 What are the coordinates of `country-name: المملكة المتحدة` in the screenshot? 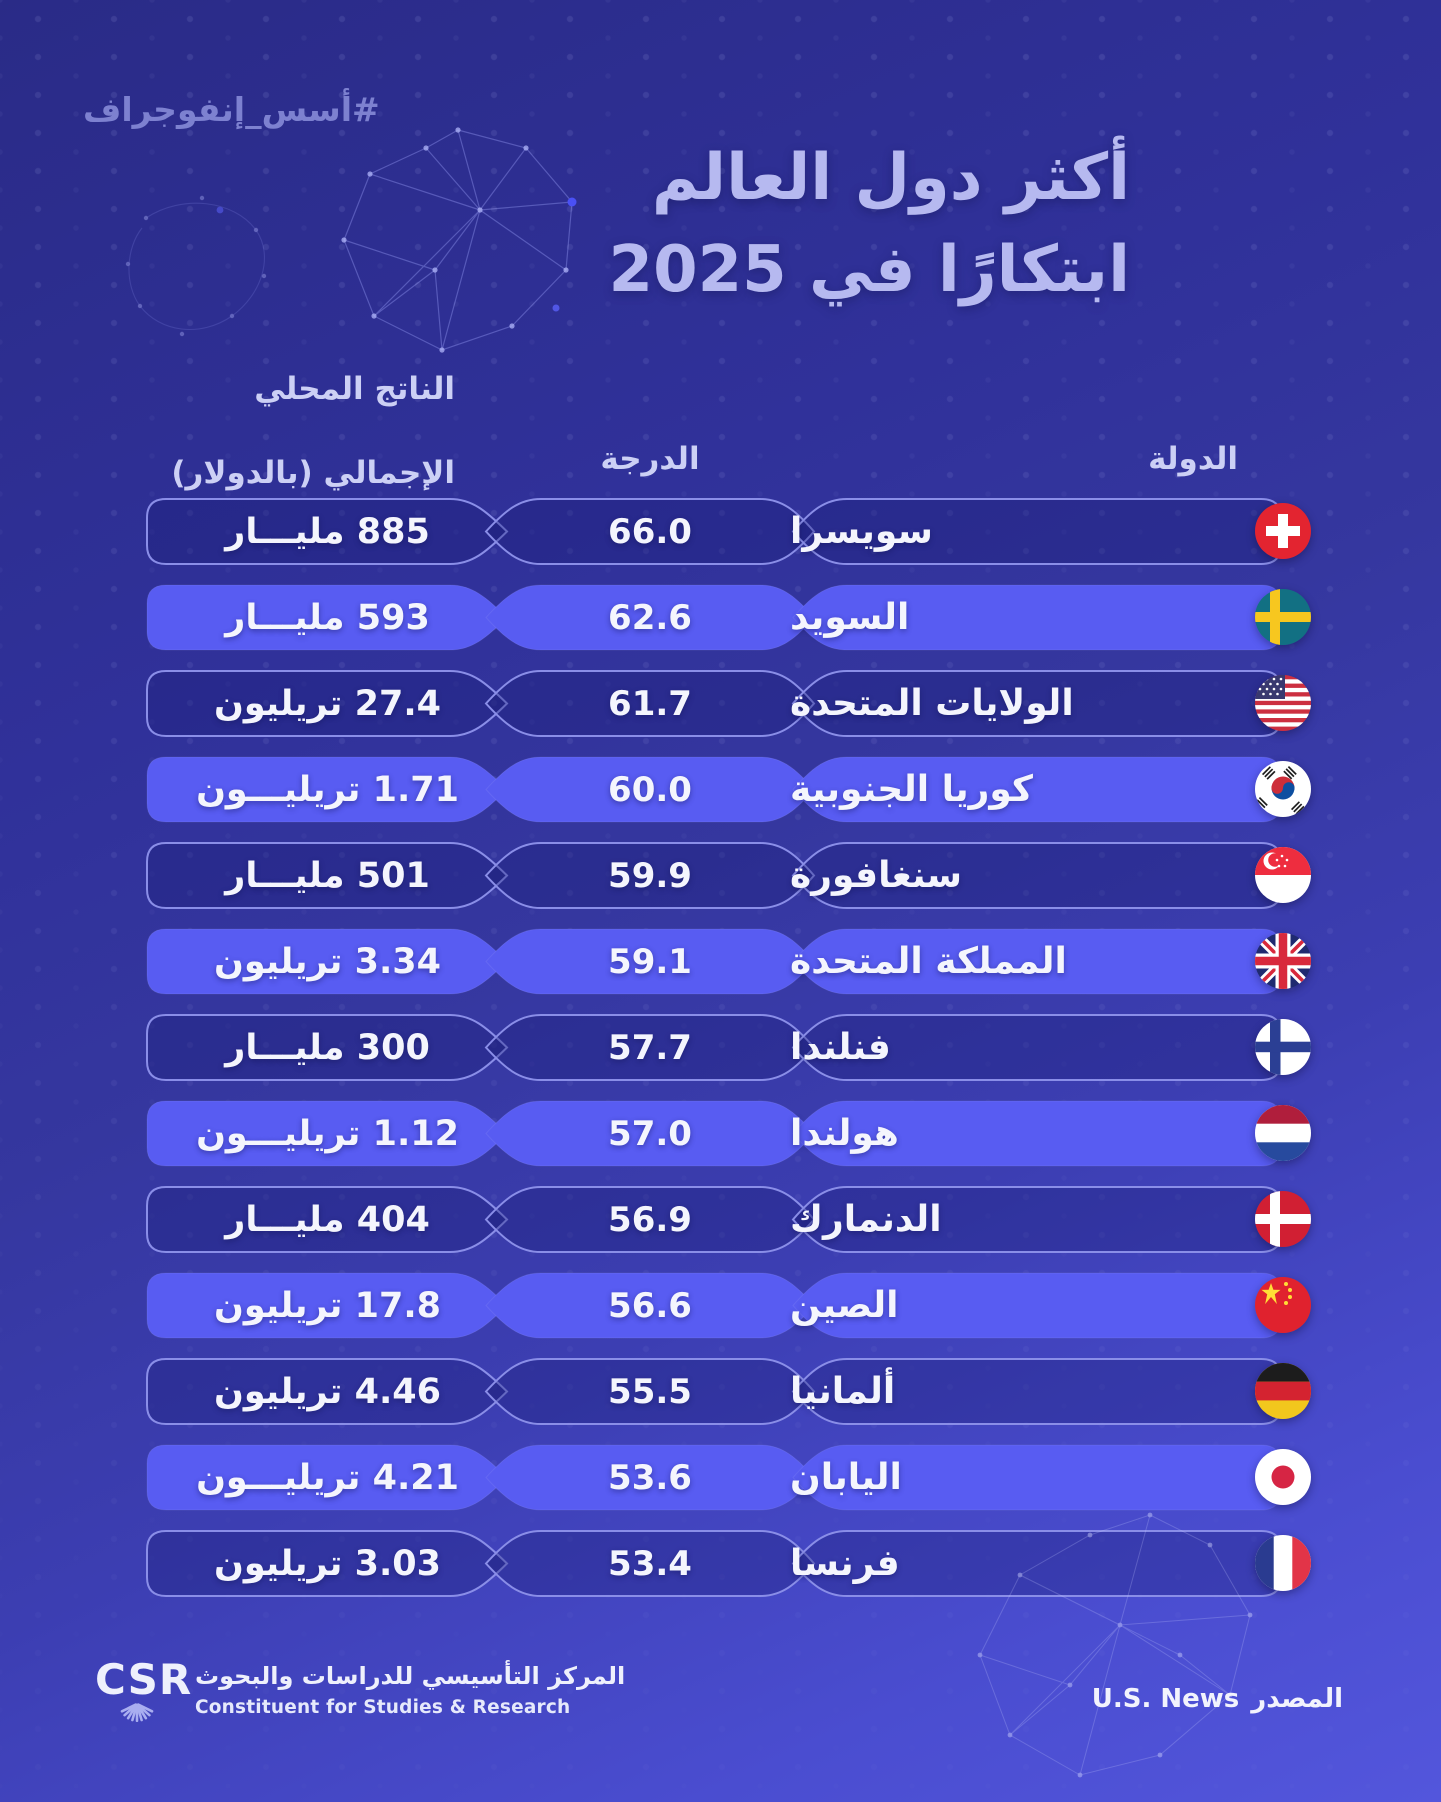 It's located at (928, 961).